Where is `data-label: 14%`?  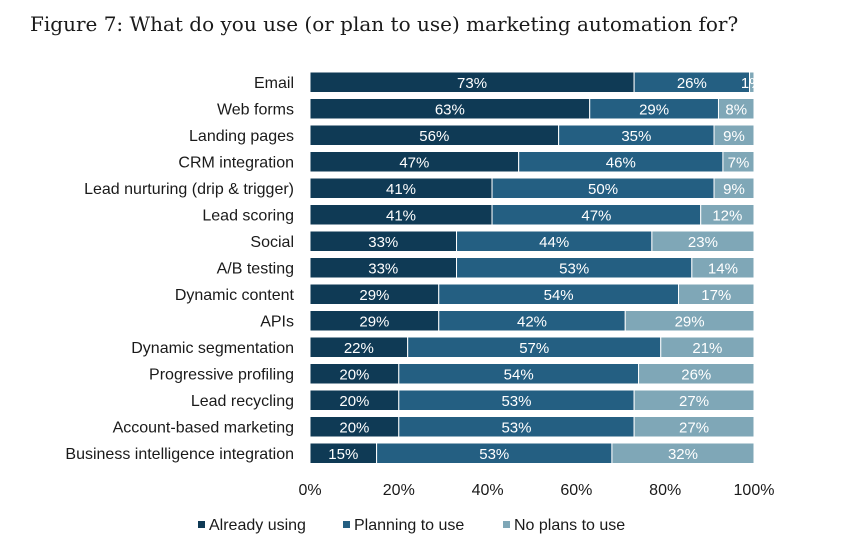
data-label: 14% is located at coordinates (723, 268).